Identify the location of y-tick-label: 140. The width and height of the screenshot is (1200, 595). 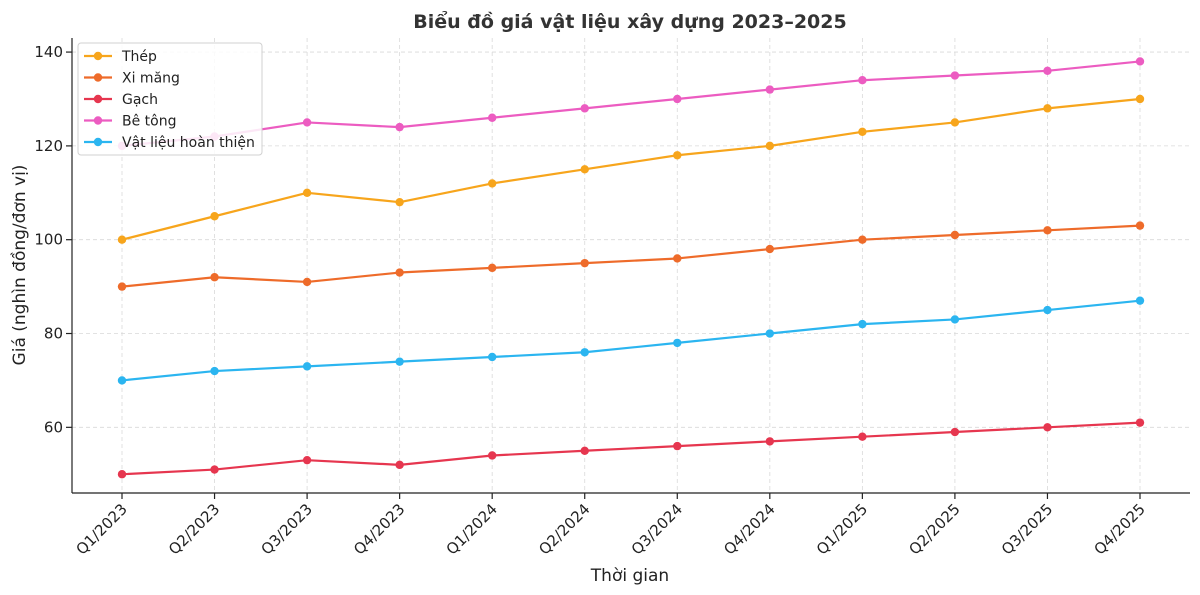
(48, 52).